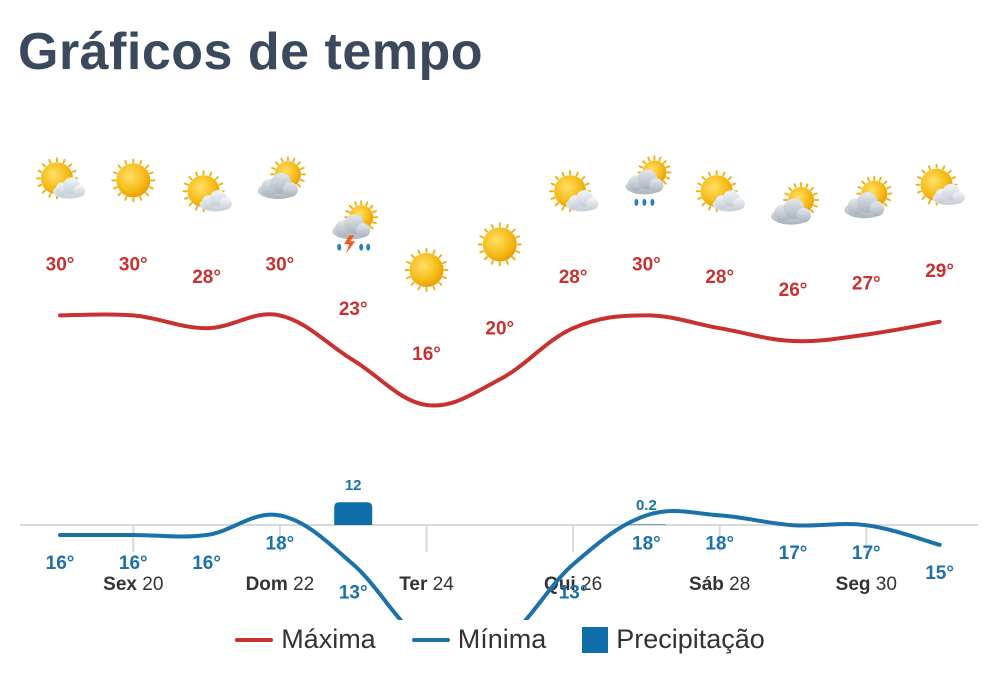 The image size is (1000, 681). I want to click on x-tick-date: 24, so click(440, 584).